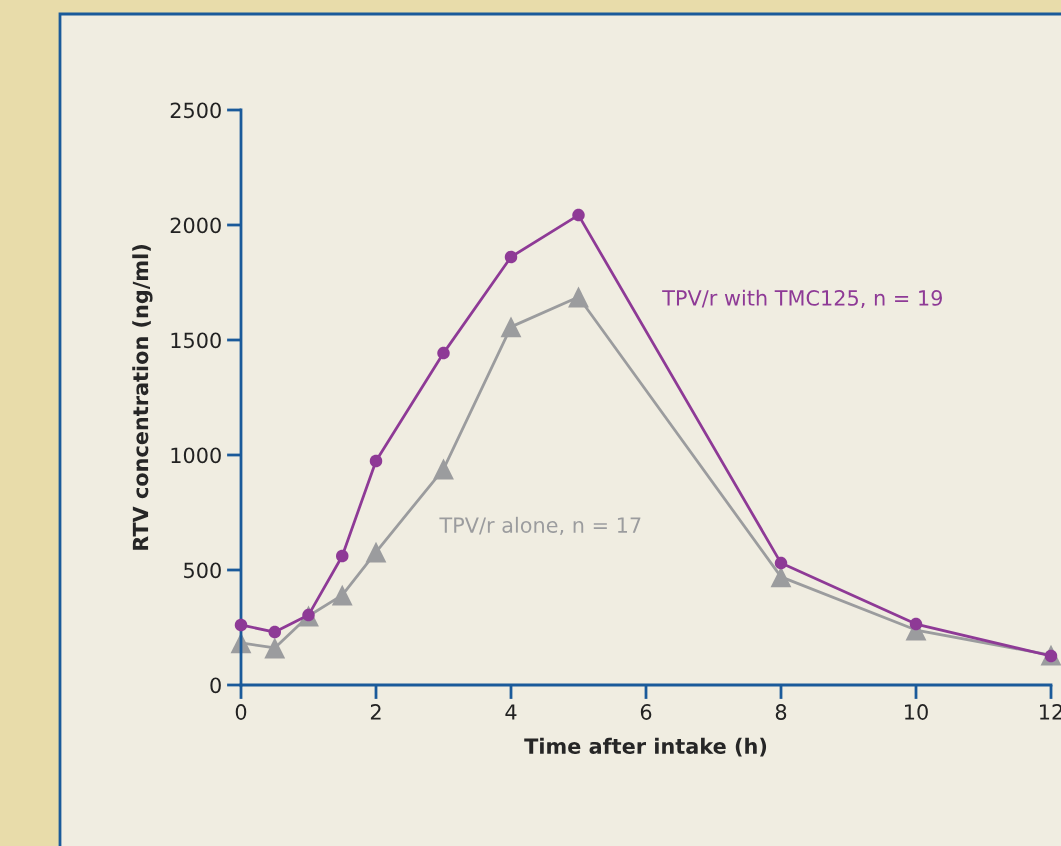 This screenshot has width=1061, height=846. What do you see at coordinates (241, 712) in the screenshot?
I see `x-tick-label: 0` at bounding box center [241, 712].